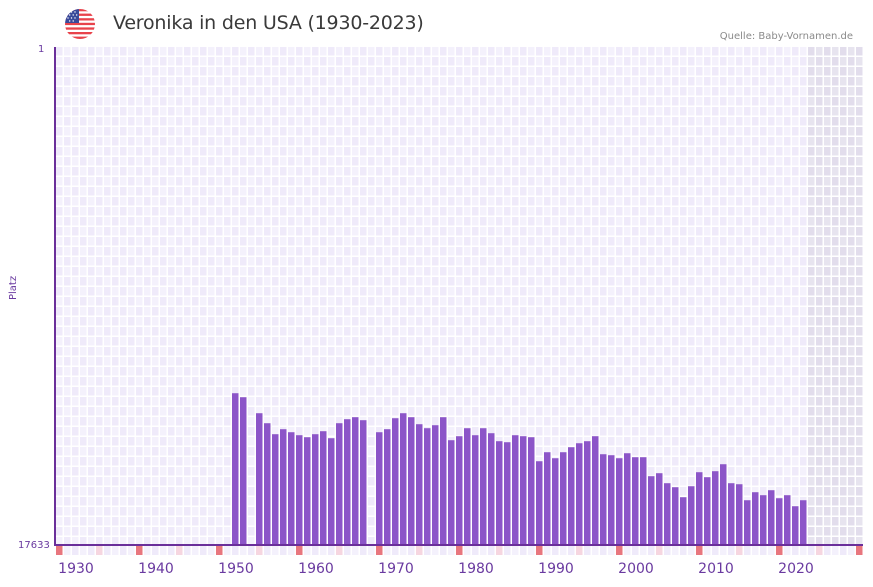  Describe the element at coordinates (316, 569) in the screenshot. I see `x-label: 1960` at that location.